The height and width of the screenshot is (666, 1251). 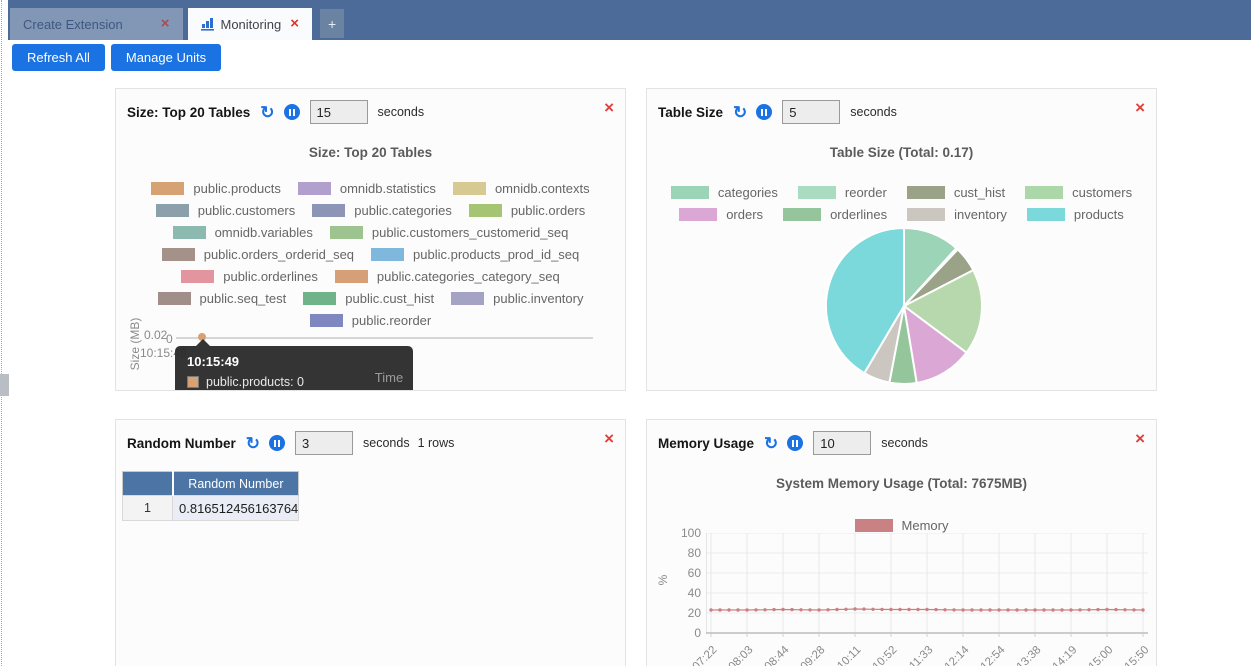 I want to click on tab-monitoring: Monitoring ×, so click(x=249, y=24).